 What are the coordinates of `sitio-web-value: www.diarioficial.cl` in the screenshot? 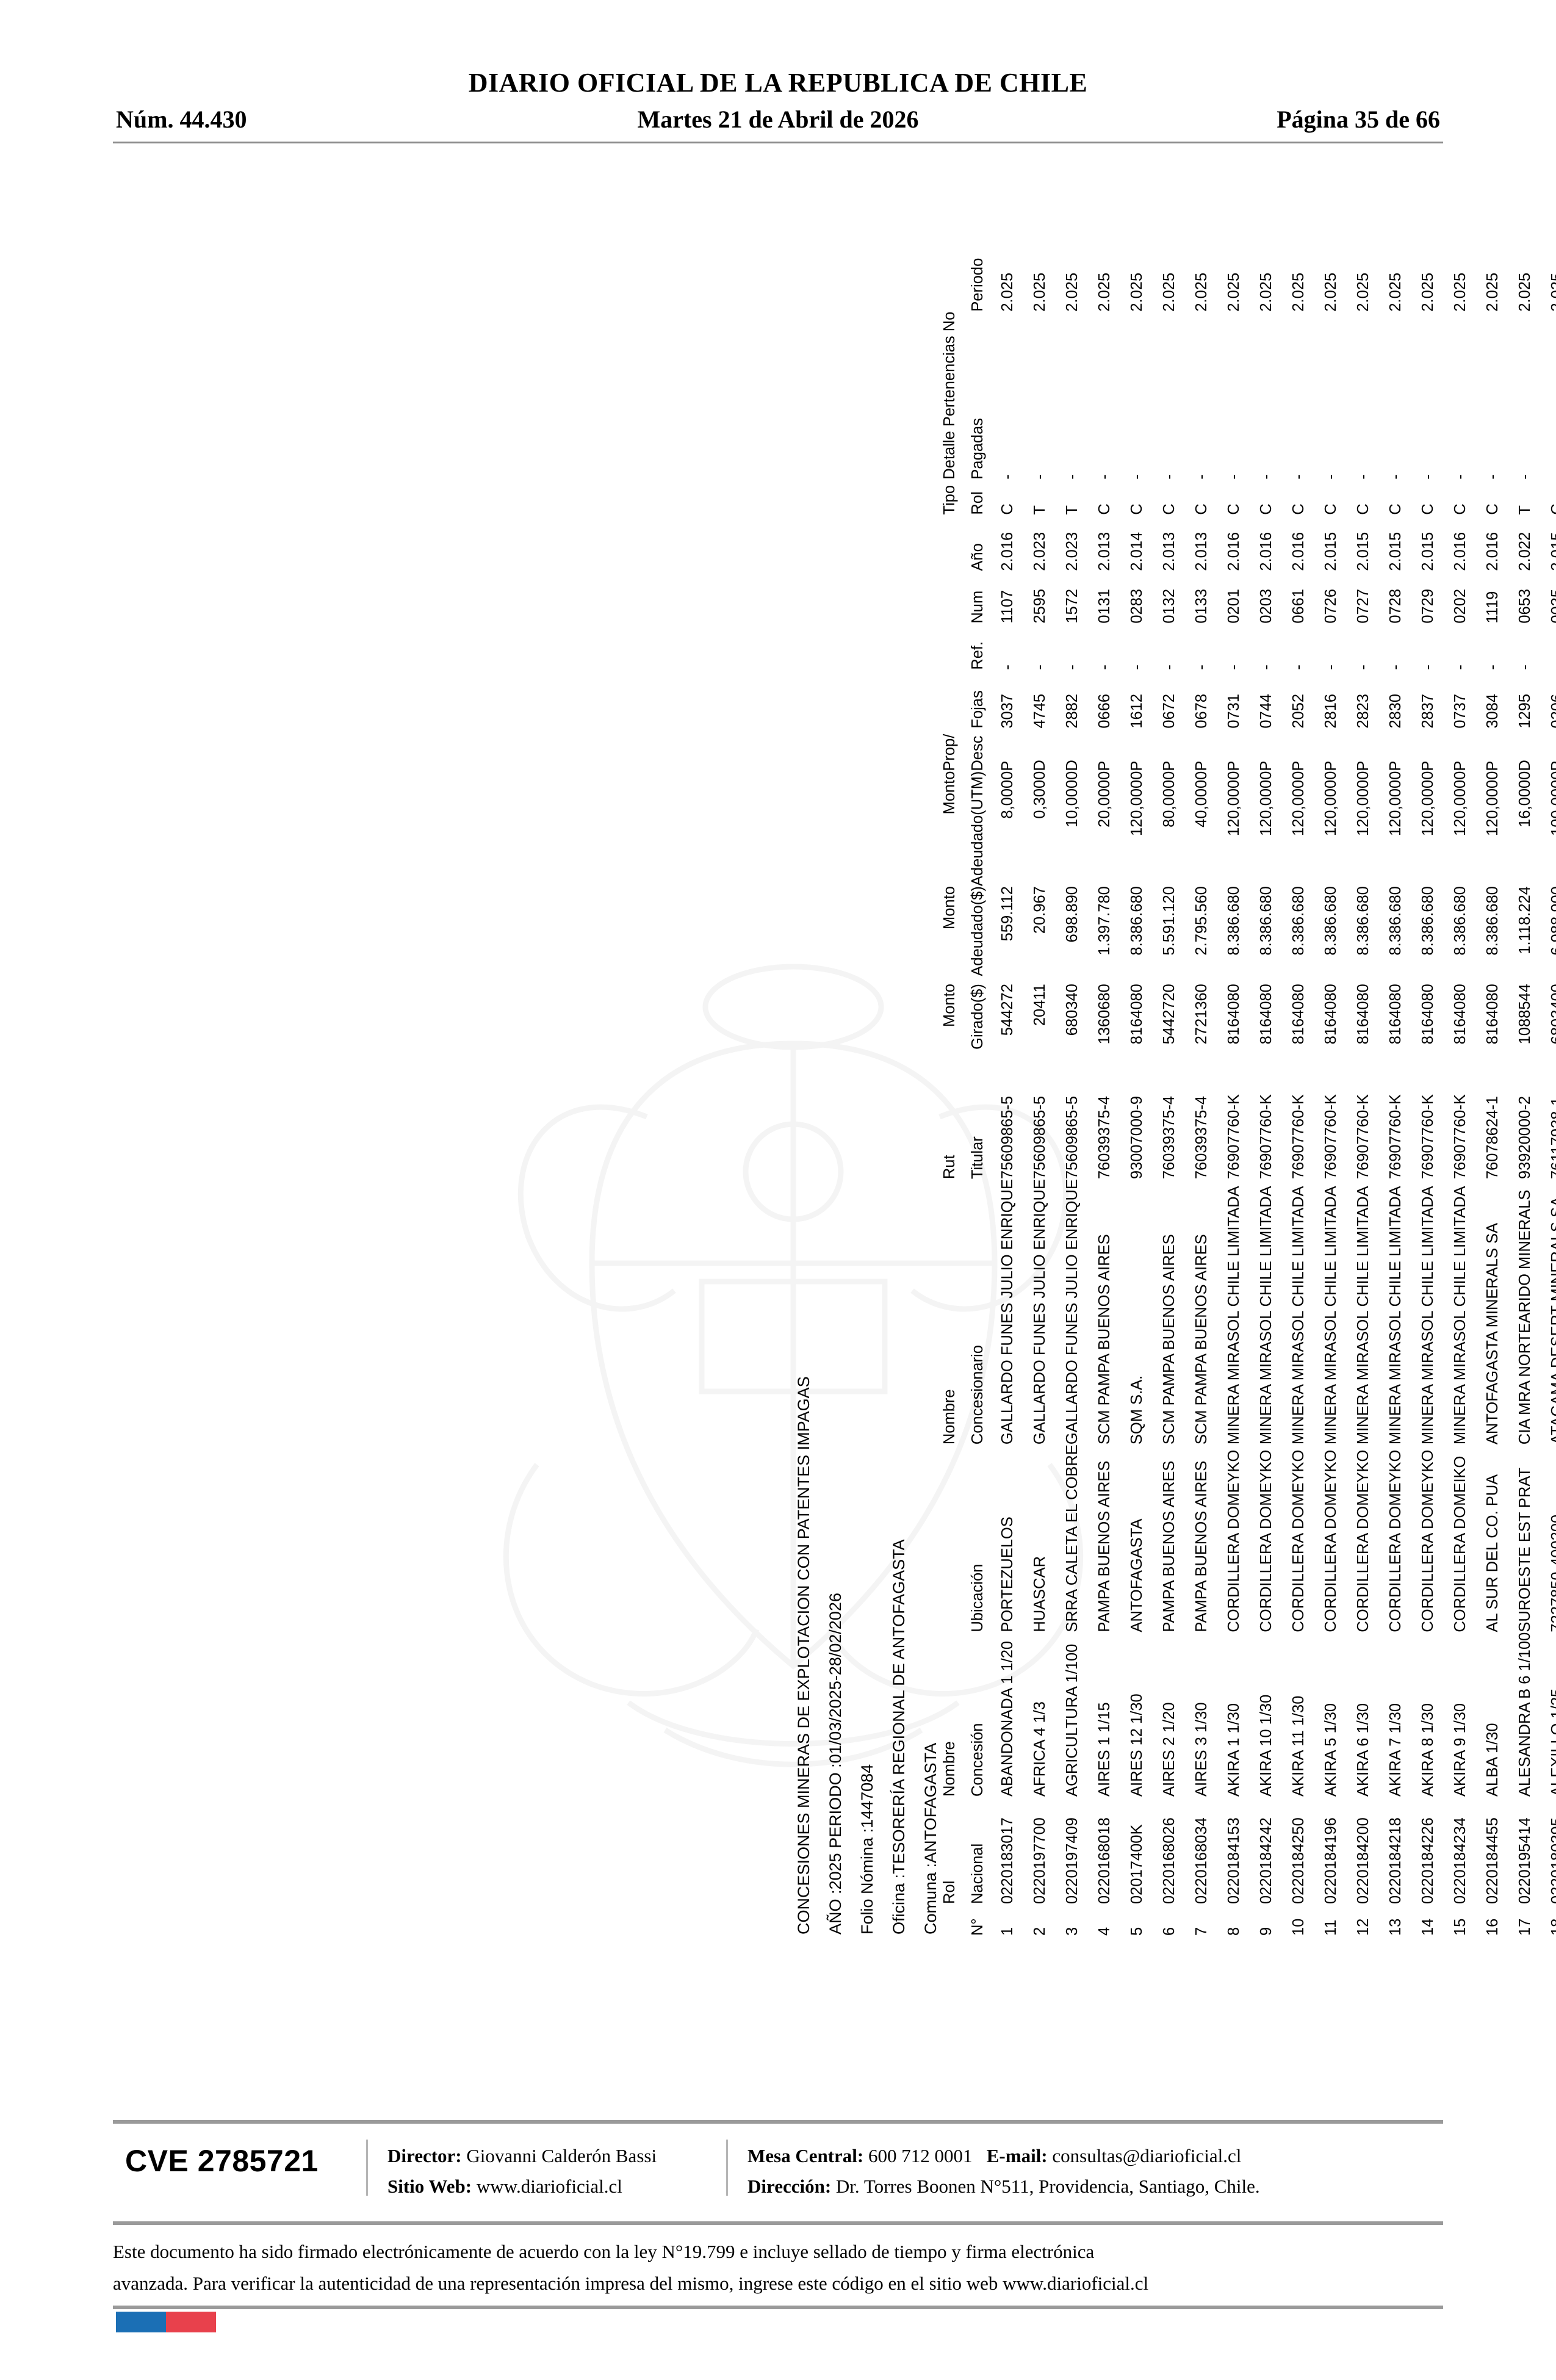 It's located at (549, 2186).